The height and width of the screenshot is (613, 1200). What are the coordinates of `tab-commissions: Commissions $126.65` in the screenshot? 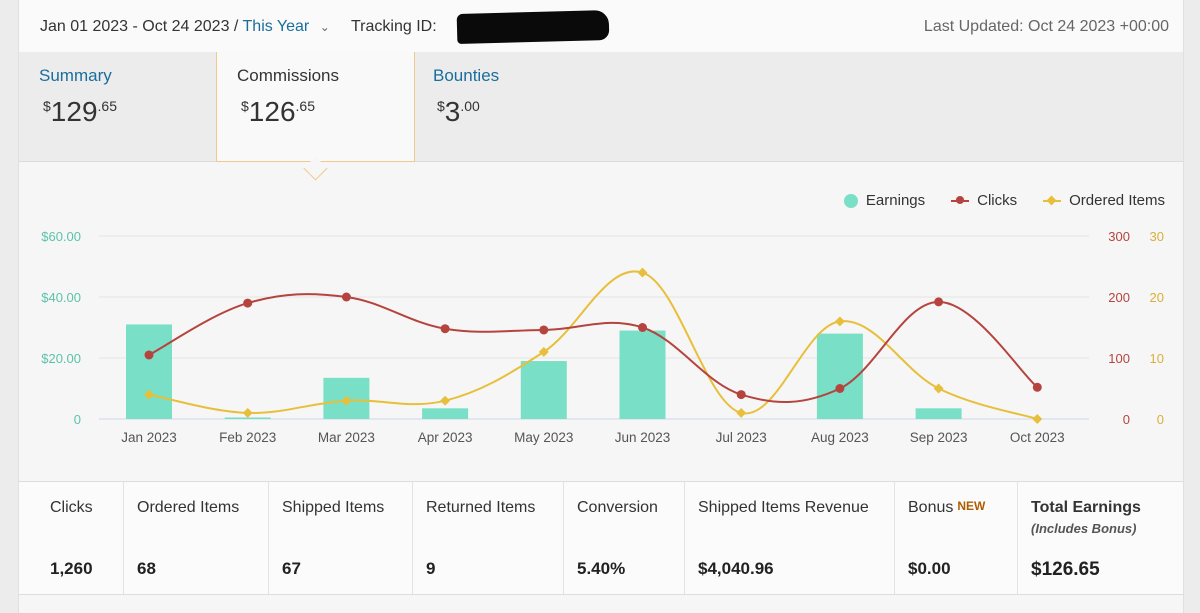 It's located at (315, 107).